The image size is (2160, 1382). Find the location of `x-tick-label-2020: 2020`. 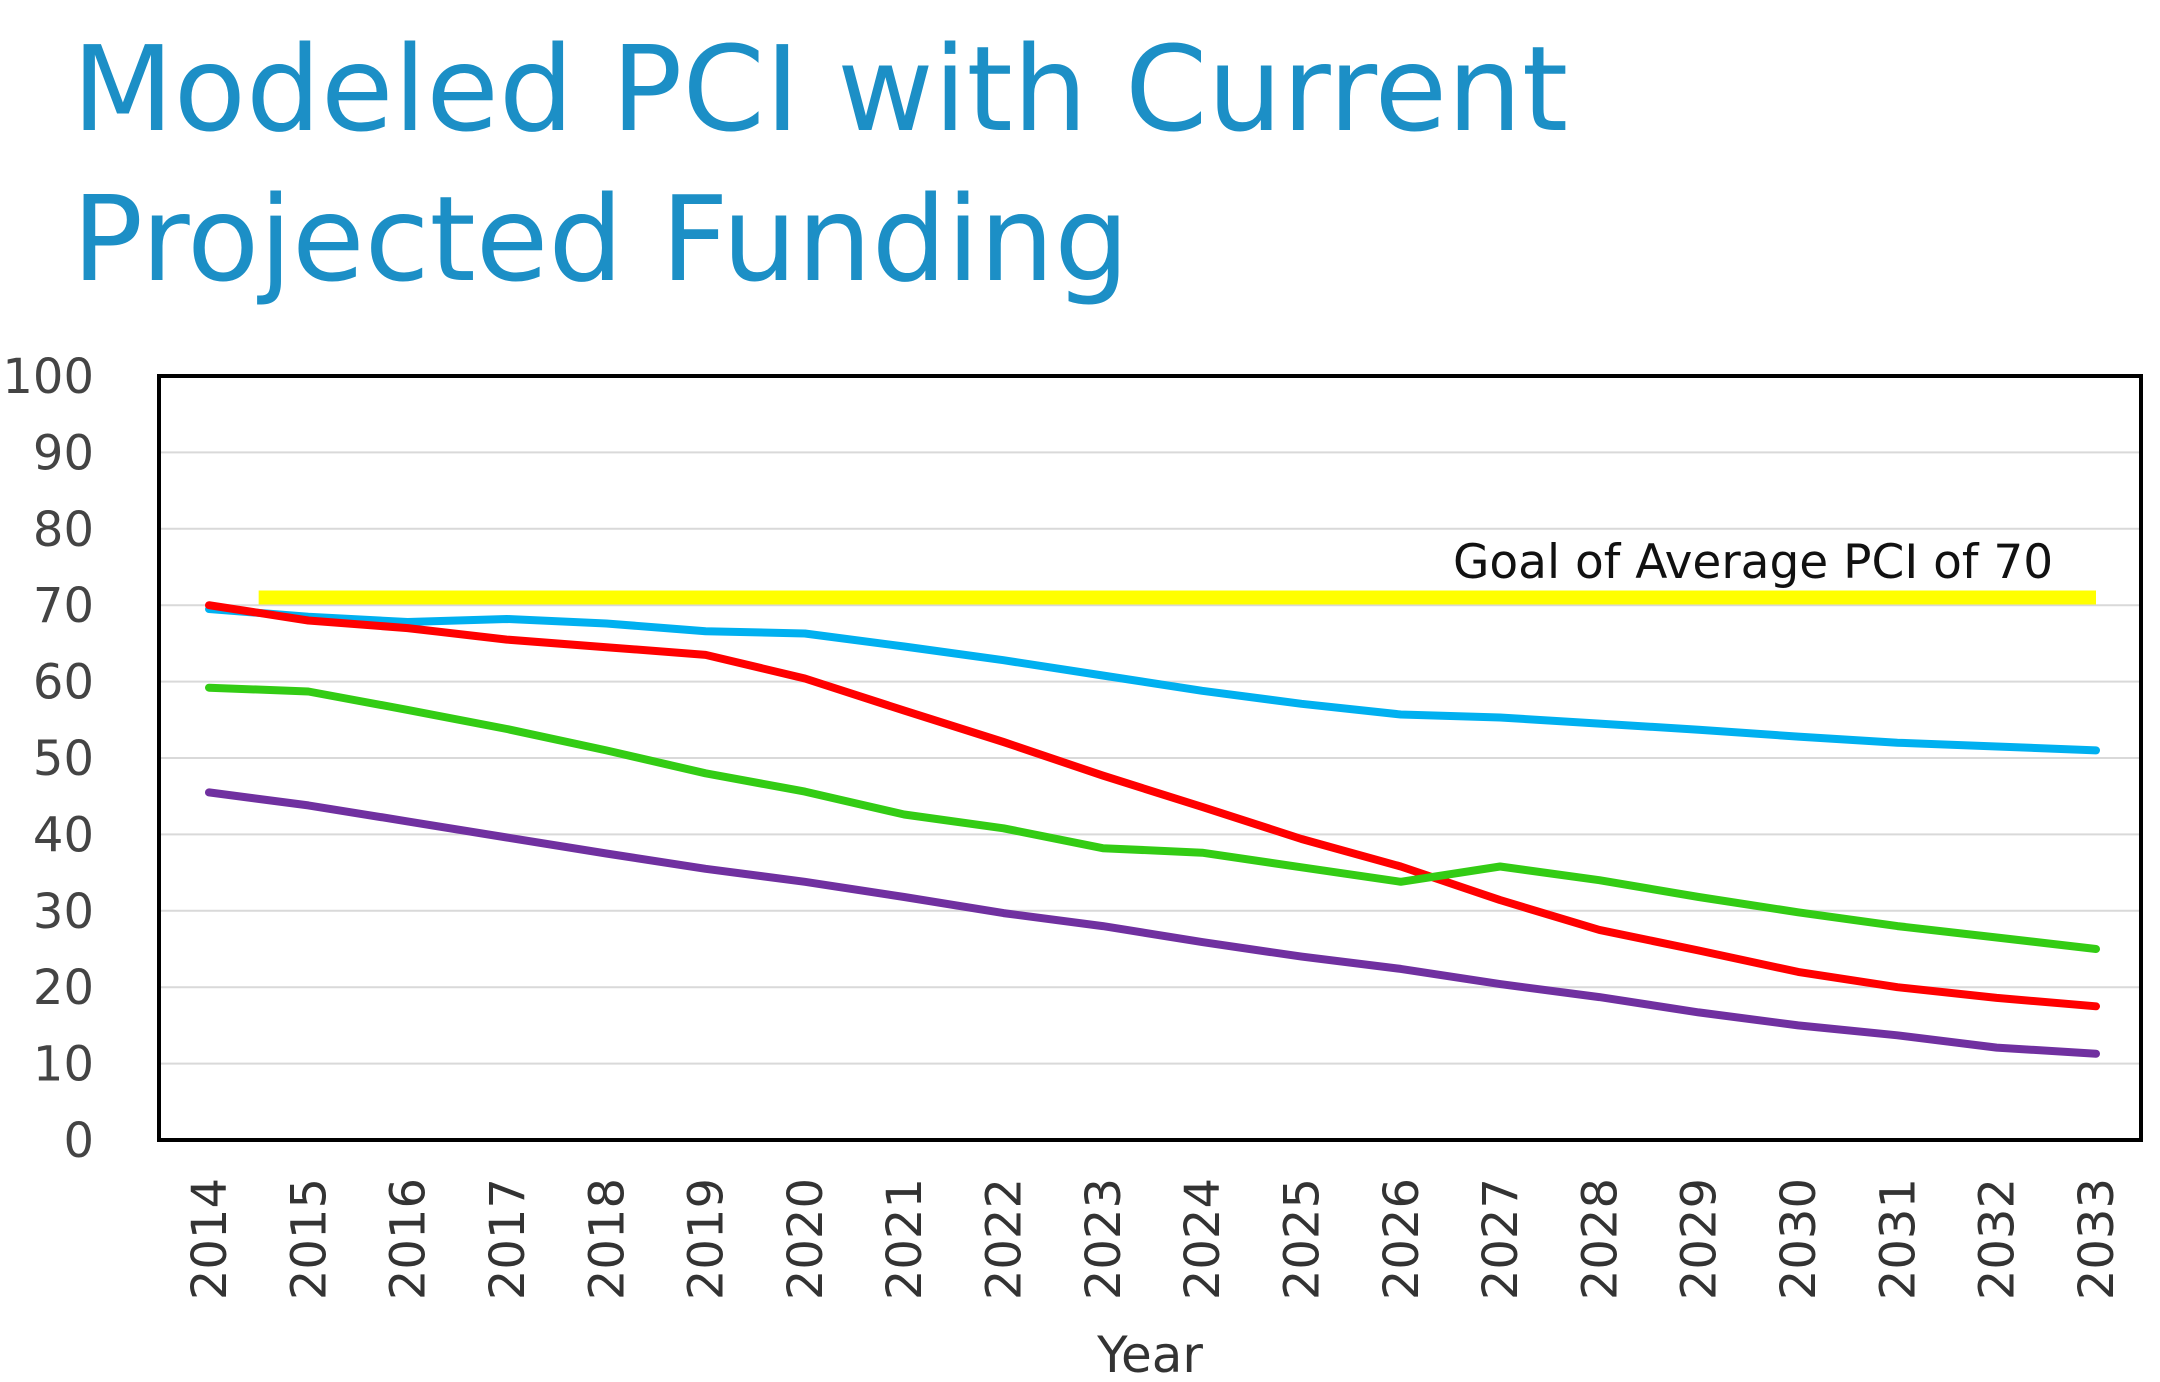

x-tick-label-2020: 2020 is located at coordinates (806, 1239).